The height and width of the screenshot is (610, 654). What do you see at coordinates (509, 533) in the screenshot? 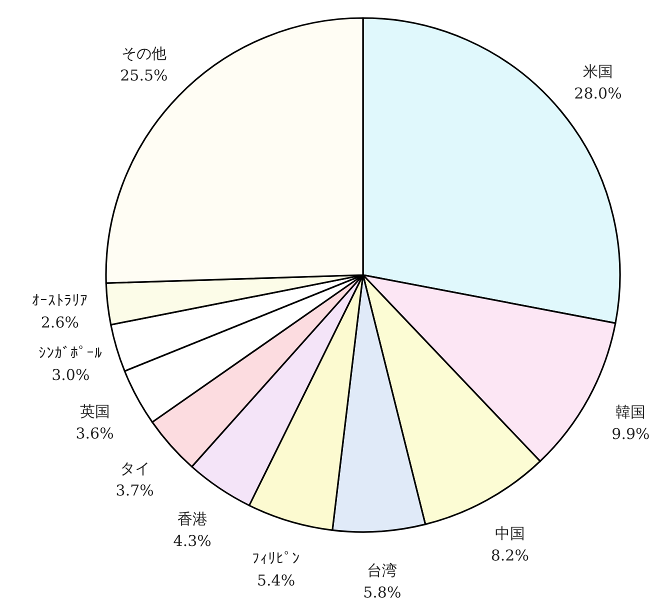
I see `slice-label: 中国` at bounding box center [509, 533].